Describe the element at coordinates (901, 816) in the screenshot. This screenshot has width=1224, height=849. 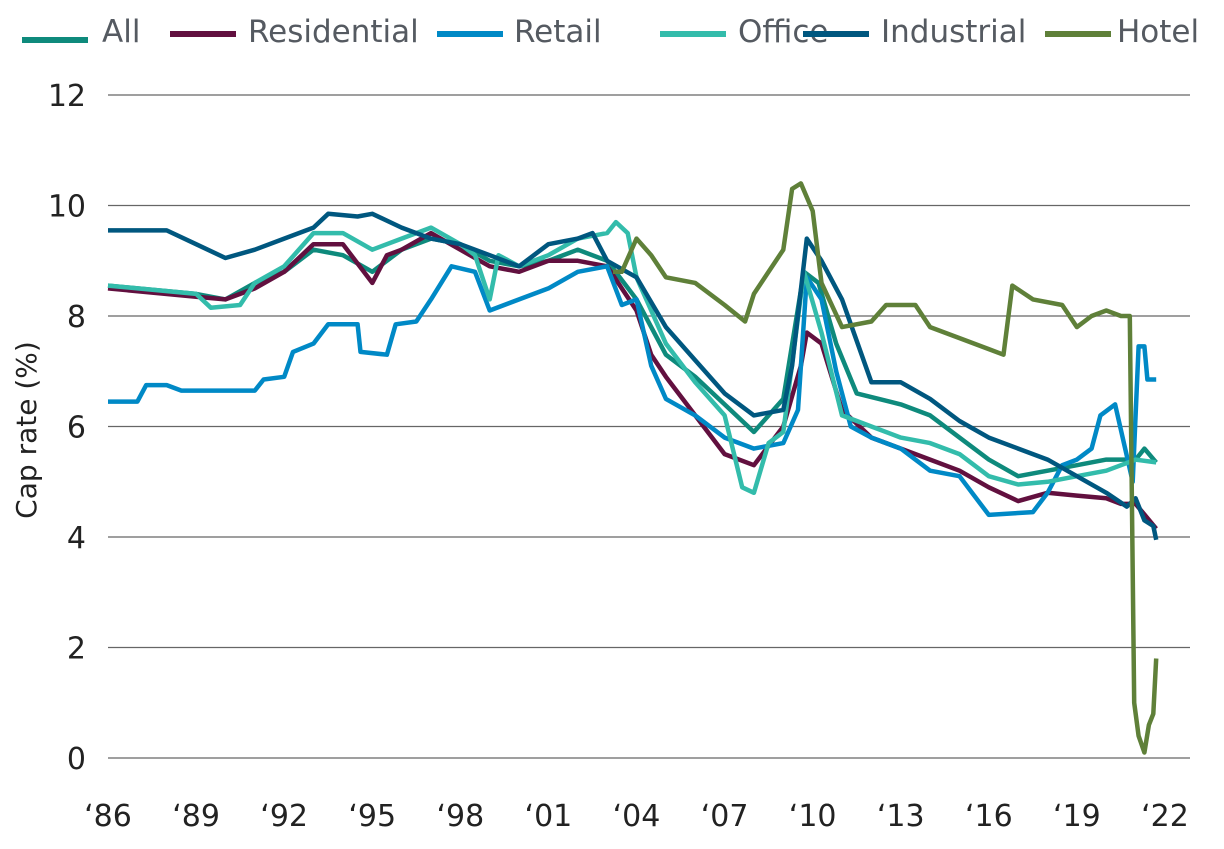
I see `x-tick-label: ‘13` at that location.